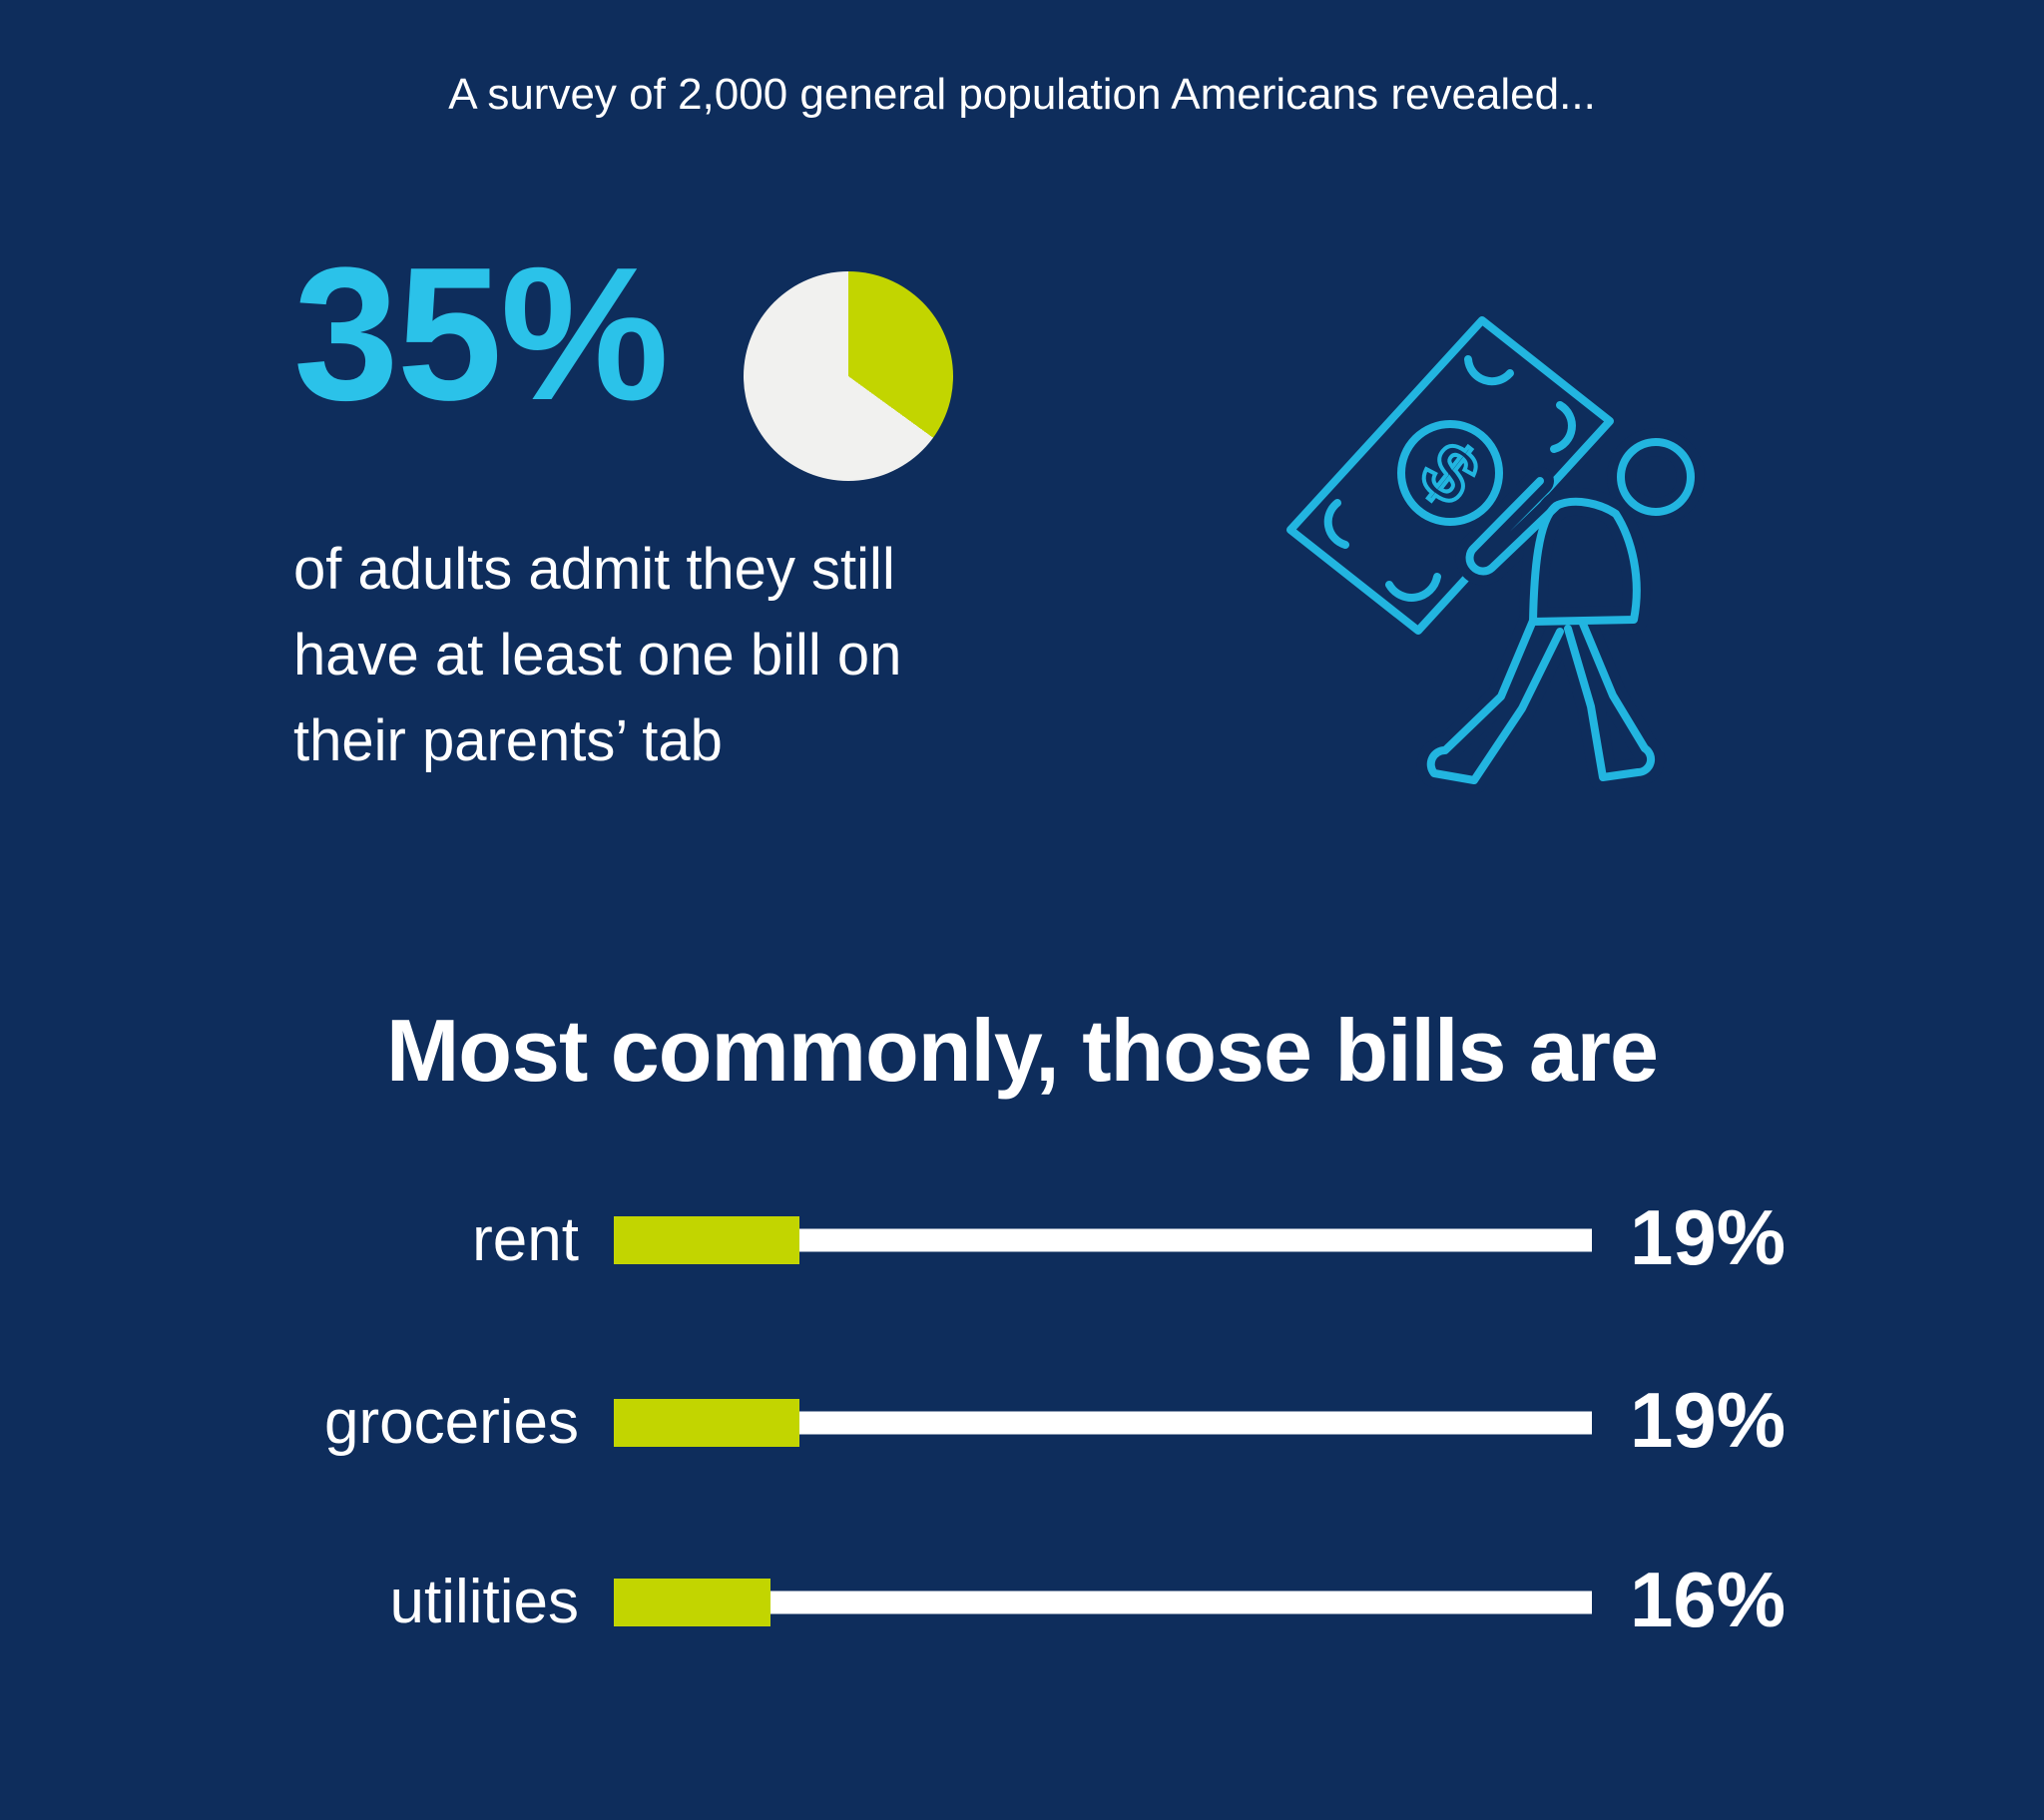 Image resolution: width=2044 pixels, height=1820 pixels. I want to click on bar-row-rent: rent 19%, so click(1022, 1240).